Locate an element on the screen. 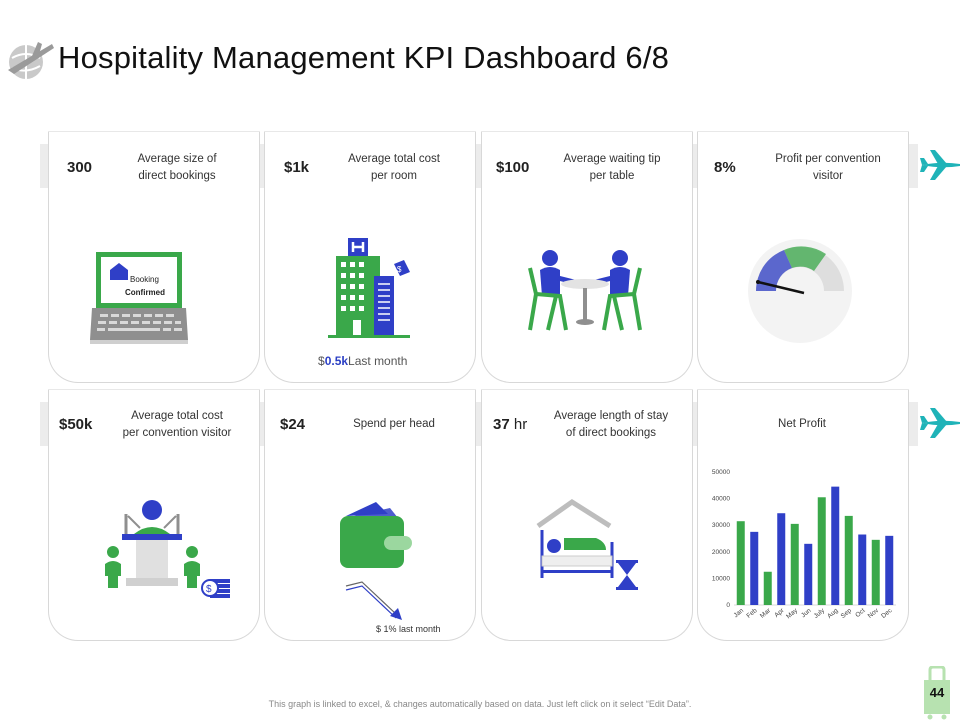  kpi-label: Spend per head is located at coordinates (394, 424).